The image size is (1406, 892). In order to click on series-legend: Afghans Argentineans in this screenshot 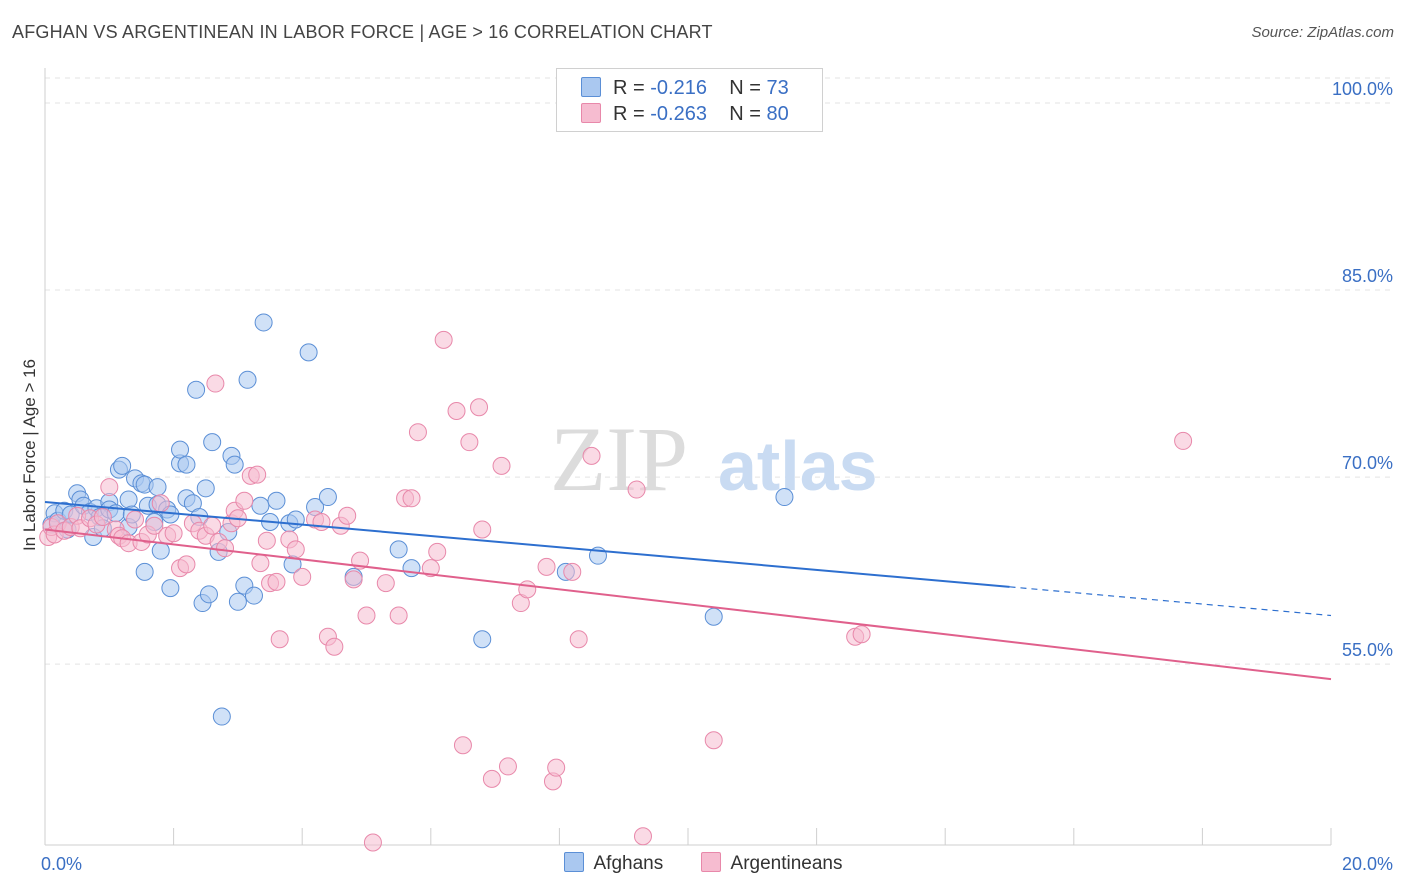, I will do `click(703, 863)`.